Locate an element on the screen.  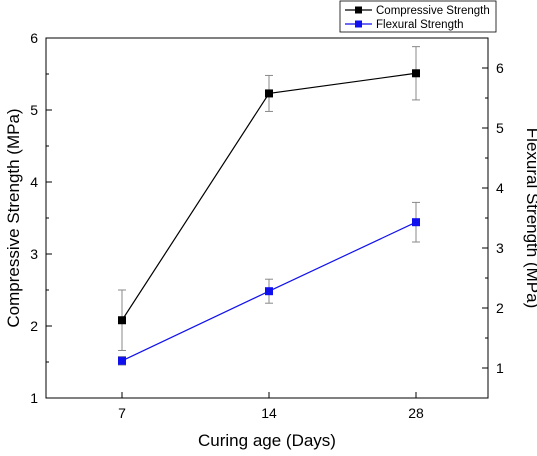
right-y-tick-label: 2 is located at coordinates (500, 308).